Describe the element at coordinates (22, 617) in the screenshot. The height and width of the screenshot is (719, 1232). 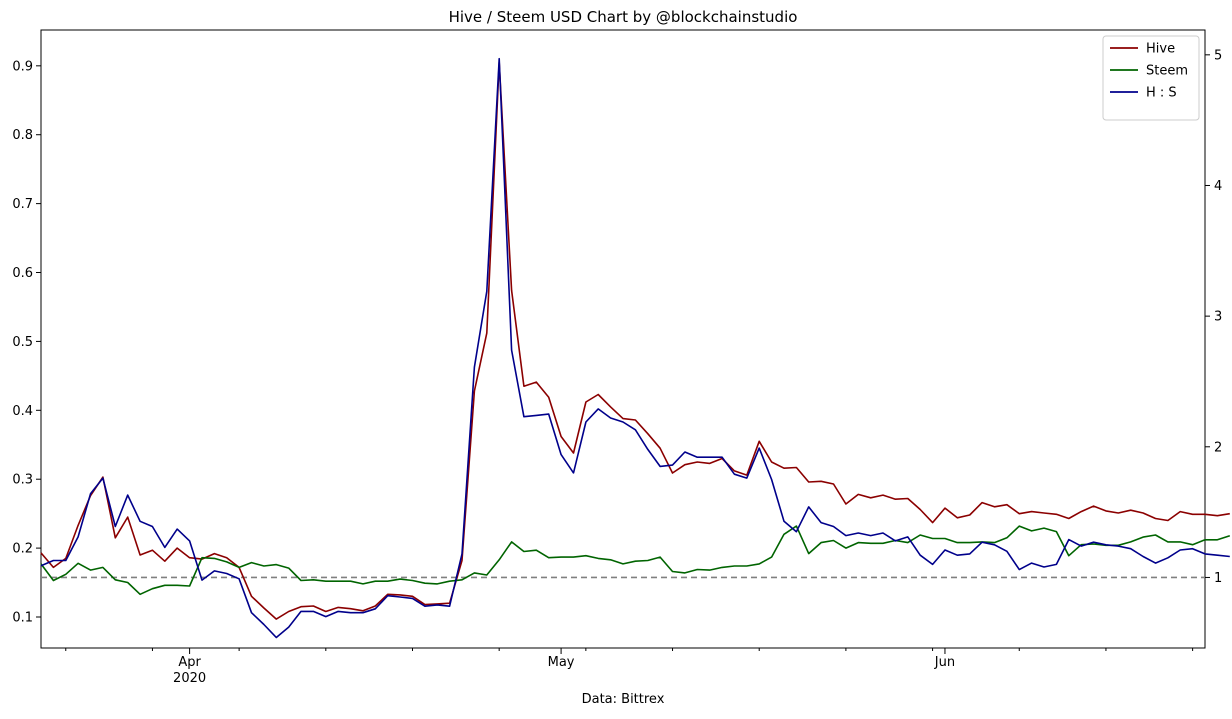
I see `y-tick-label: 0.1` at that location.